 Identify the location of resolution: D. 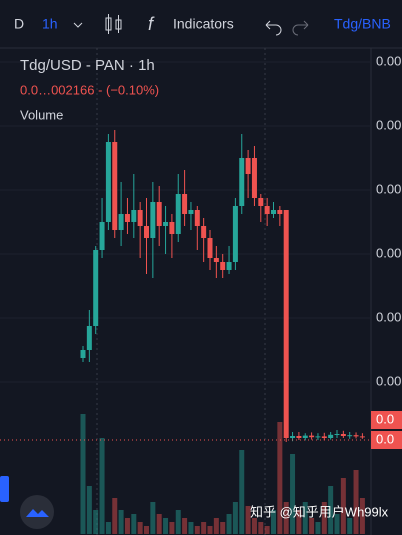
(19, 24).